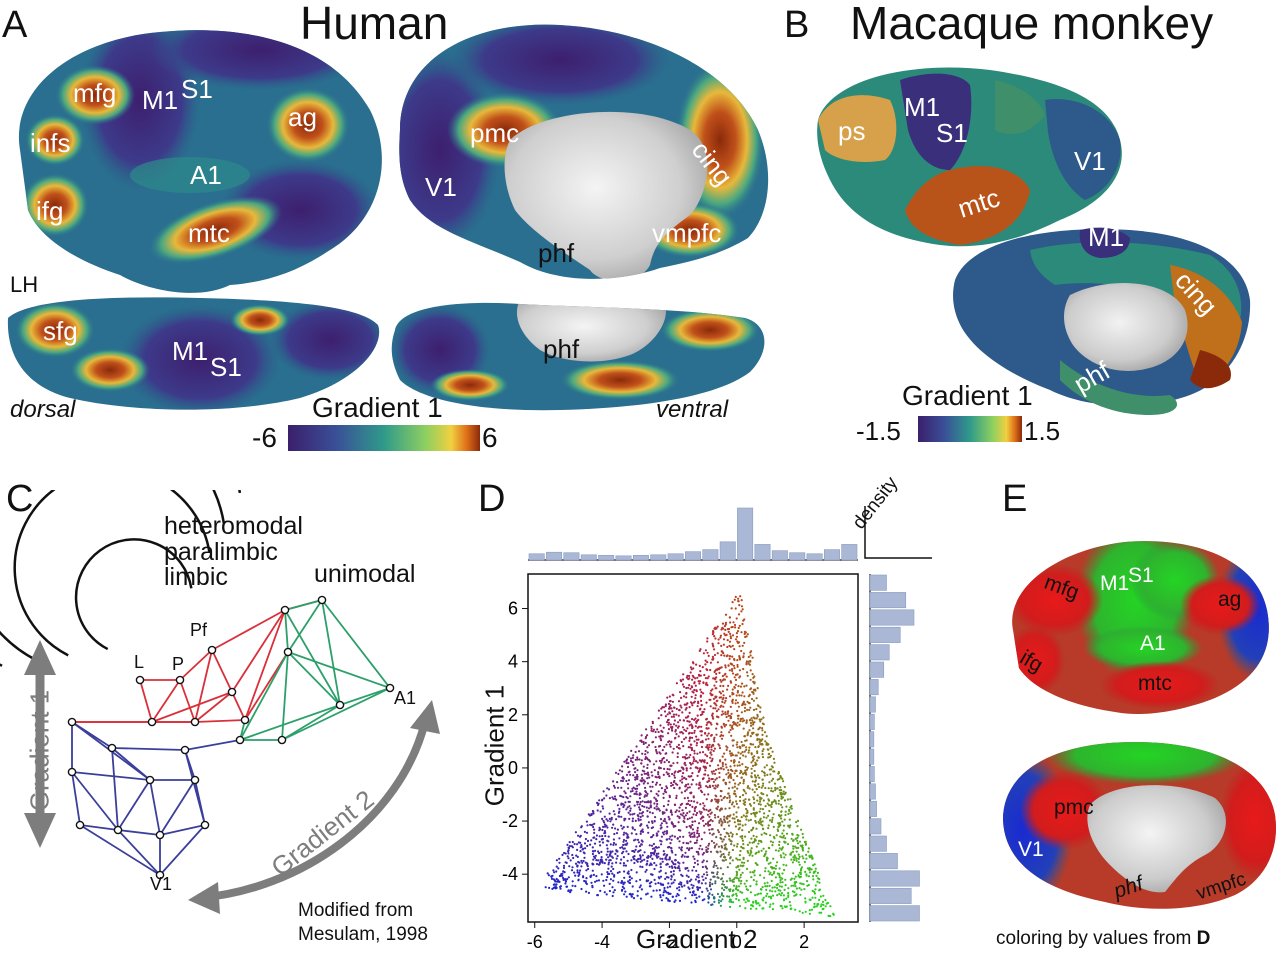  Describe the element at coordinates (898, 532) in the screenshot. I see `density-corner-axis` at that location.